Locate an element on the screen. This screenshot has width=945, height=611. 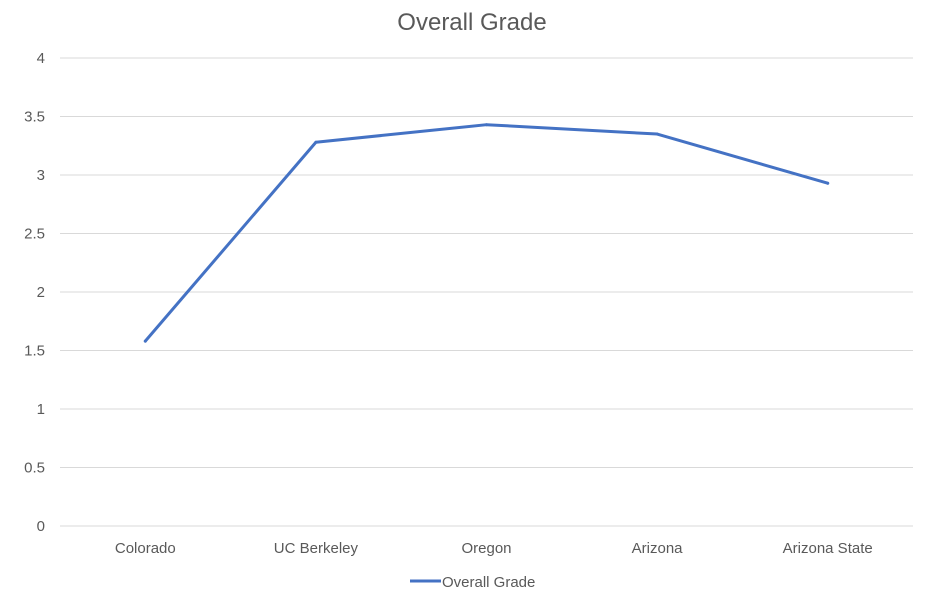
chart-title: Overall Grade is located at coordinates (471, 22).